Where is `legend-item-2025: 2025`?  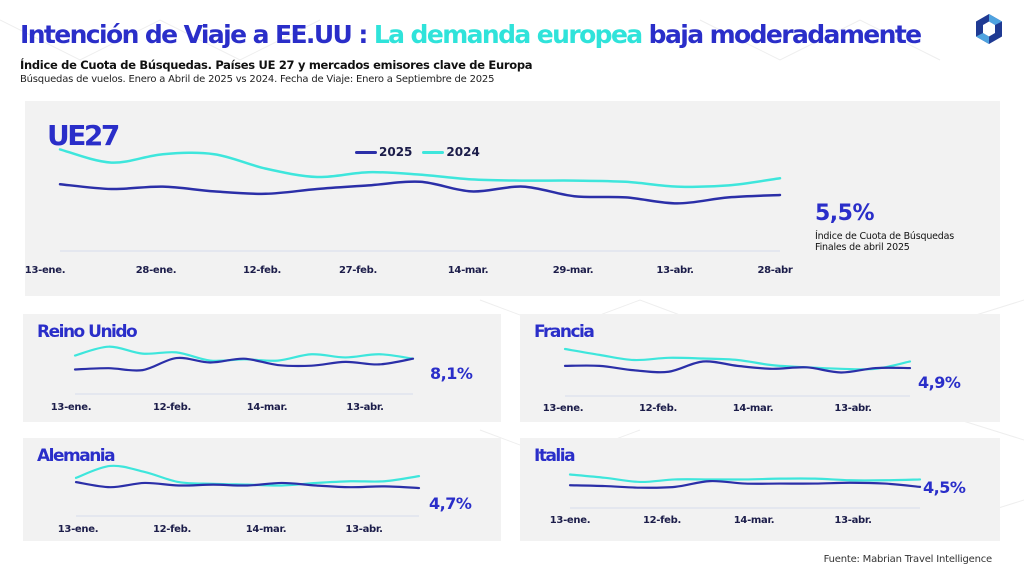
legend-item-2025: 2025 is located at coordinates (383, 152).